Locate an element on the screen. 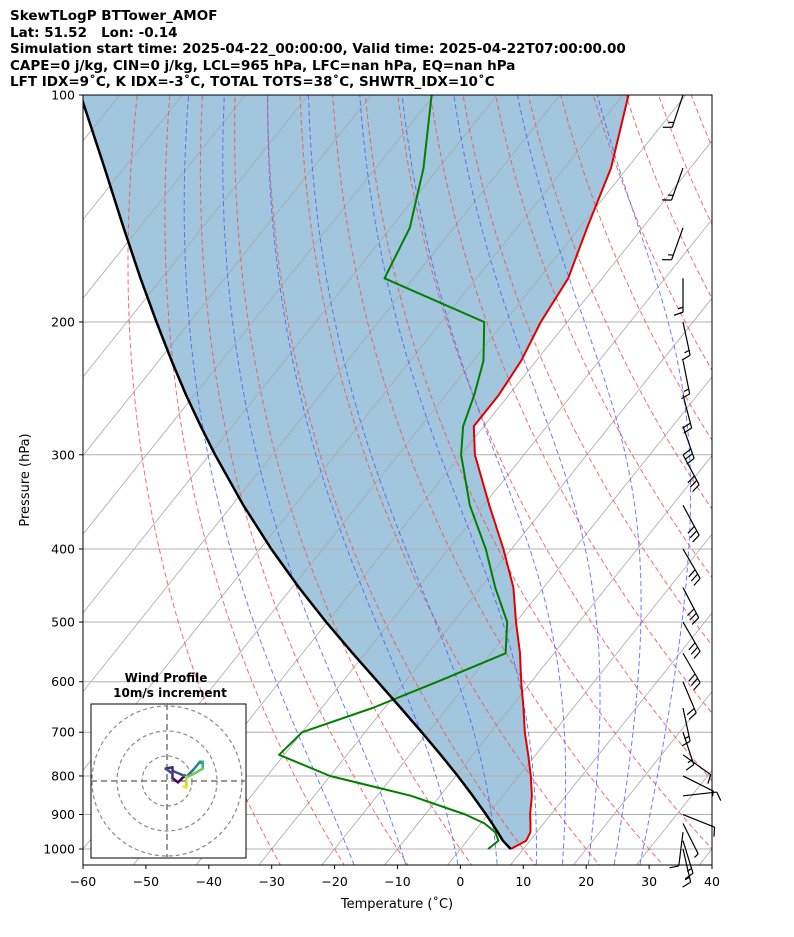 This screenshot has height=937, width=794. x-axis-label: Temperature (˚C) is located at coordinates (396, 904).